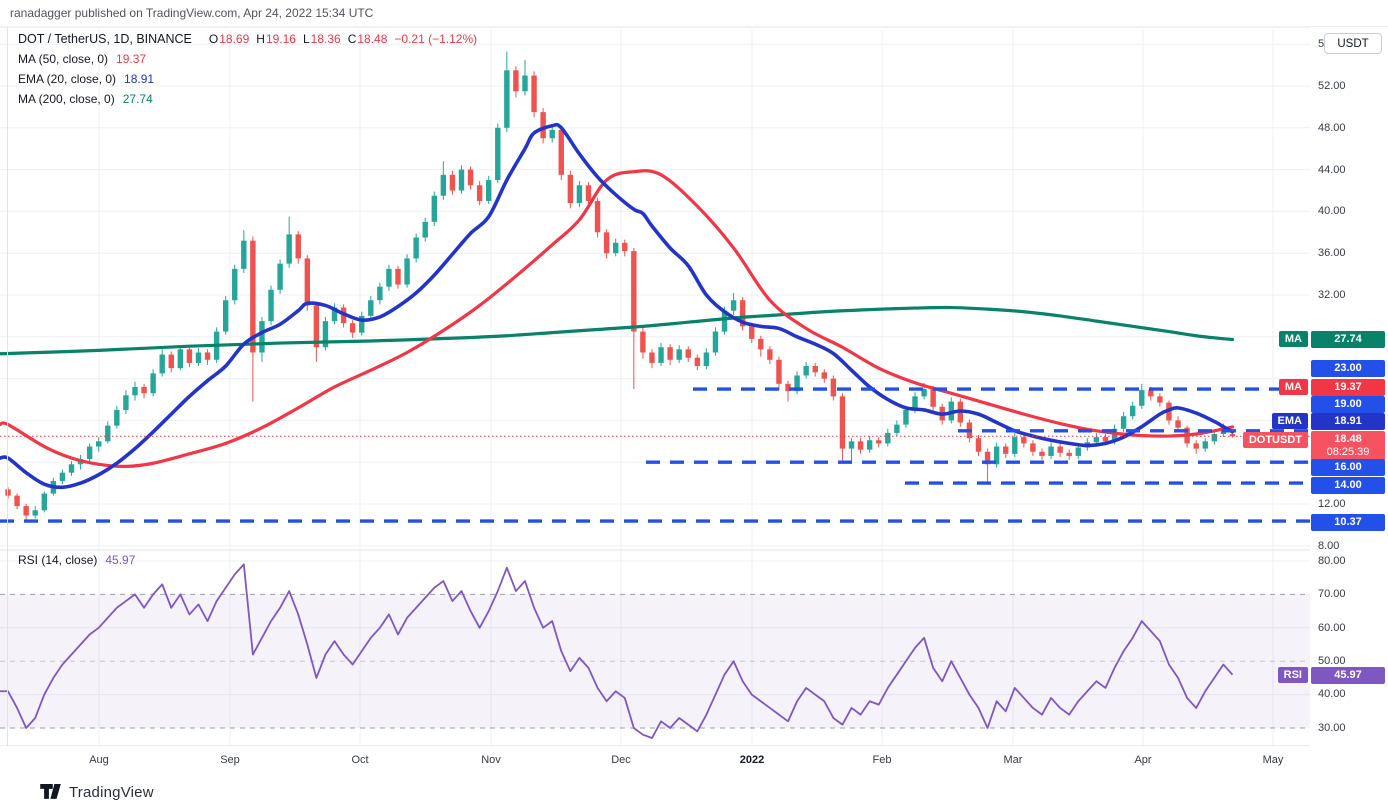  What do you see at coordinates (50, 791) in the screenshot?
I see `tradingview-logo-icon` at bounding box center [50, 791].